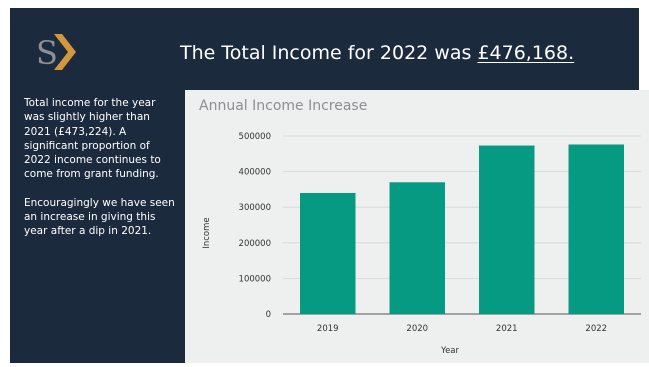 The image size is (649, 367). I want to click on bar-2019, so click(328, 253).